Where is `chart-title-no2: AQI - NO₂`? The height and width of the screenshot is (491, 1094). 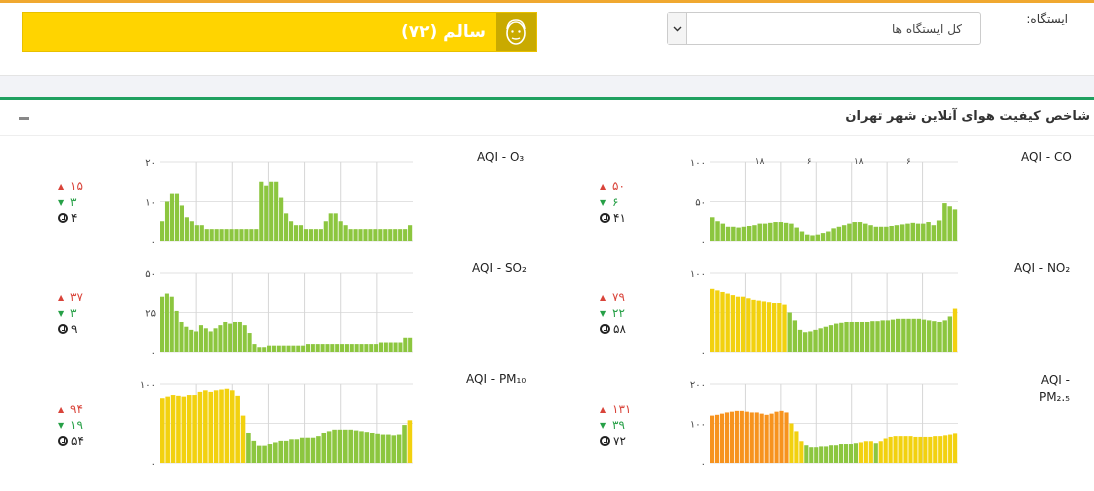
chart-title-no2: AQI - NO₂ is located at coordinates (1042, 268).